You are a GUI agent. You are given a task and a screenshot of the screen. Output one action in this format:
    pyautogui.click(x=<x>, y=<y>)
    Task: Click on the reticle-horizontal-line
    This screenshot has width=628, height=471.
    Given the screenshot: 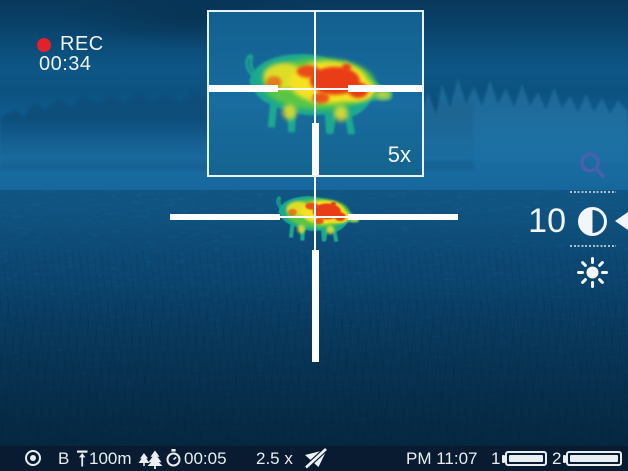 What is the action you would take?
    pyautogui.click(x=314, y=217)
    